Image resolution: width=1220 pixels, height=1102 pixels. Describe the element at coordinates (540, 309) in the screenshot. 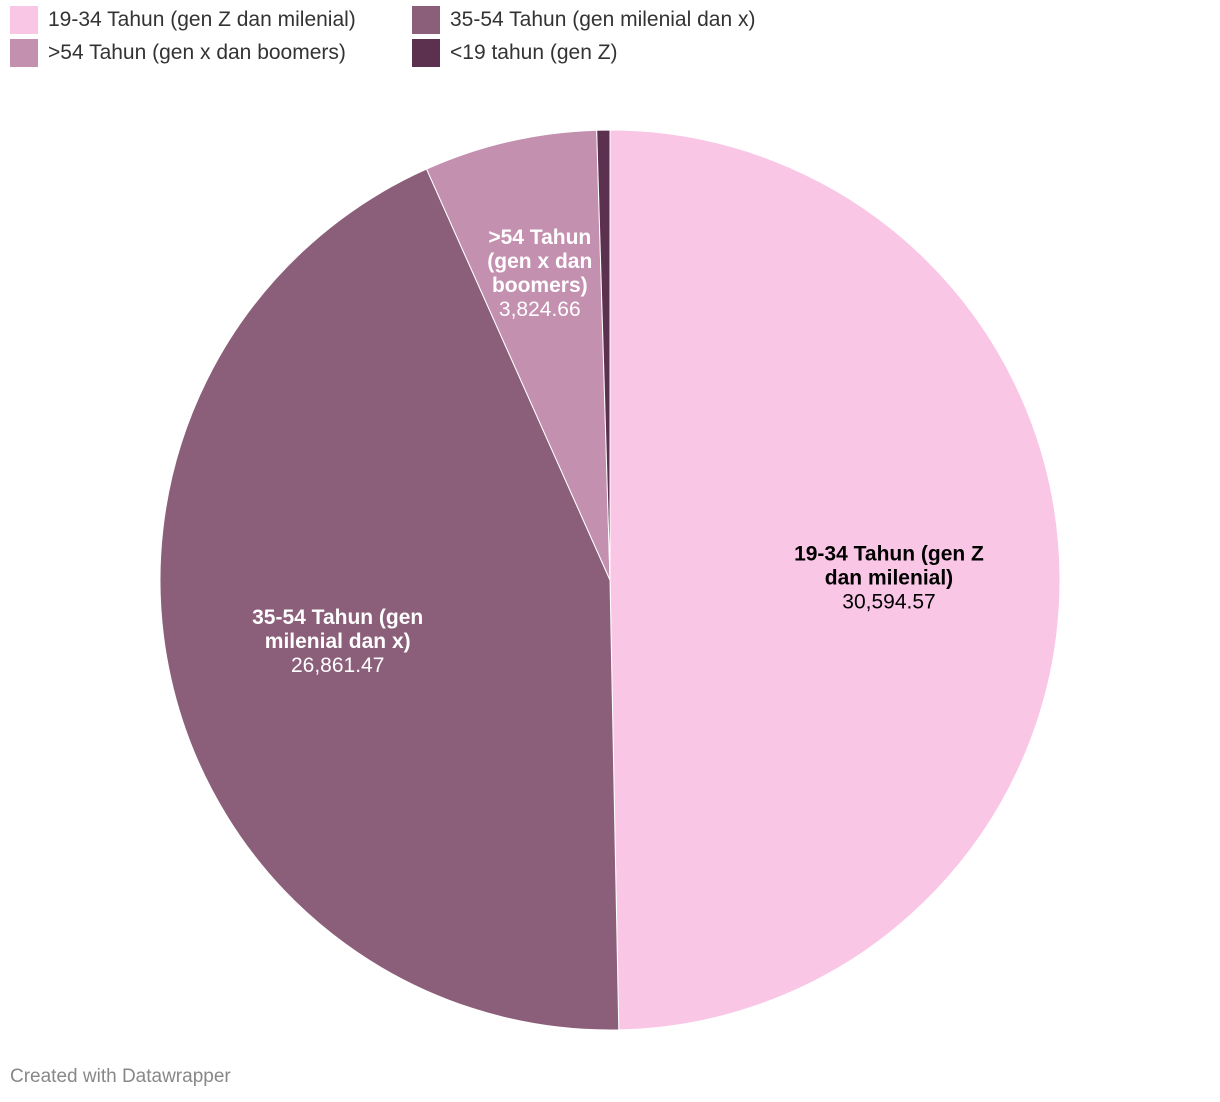

I see `slice-value-label: 3,824.66` at that location.